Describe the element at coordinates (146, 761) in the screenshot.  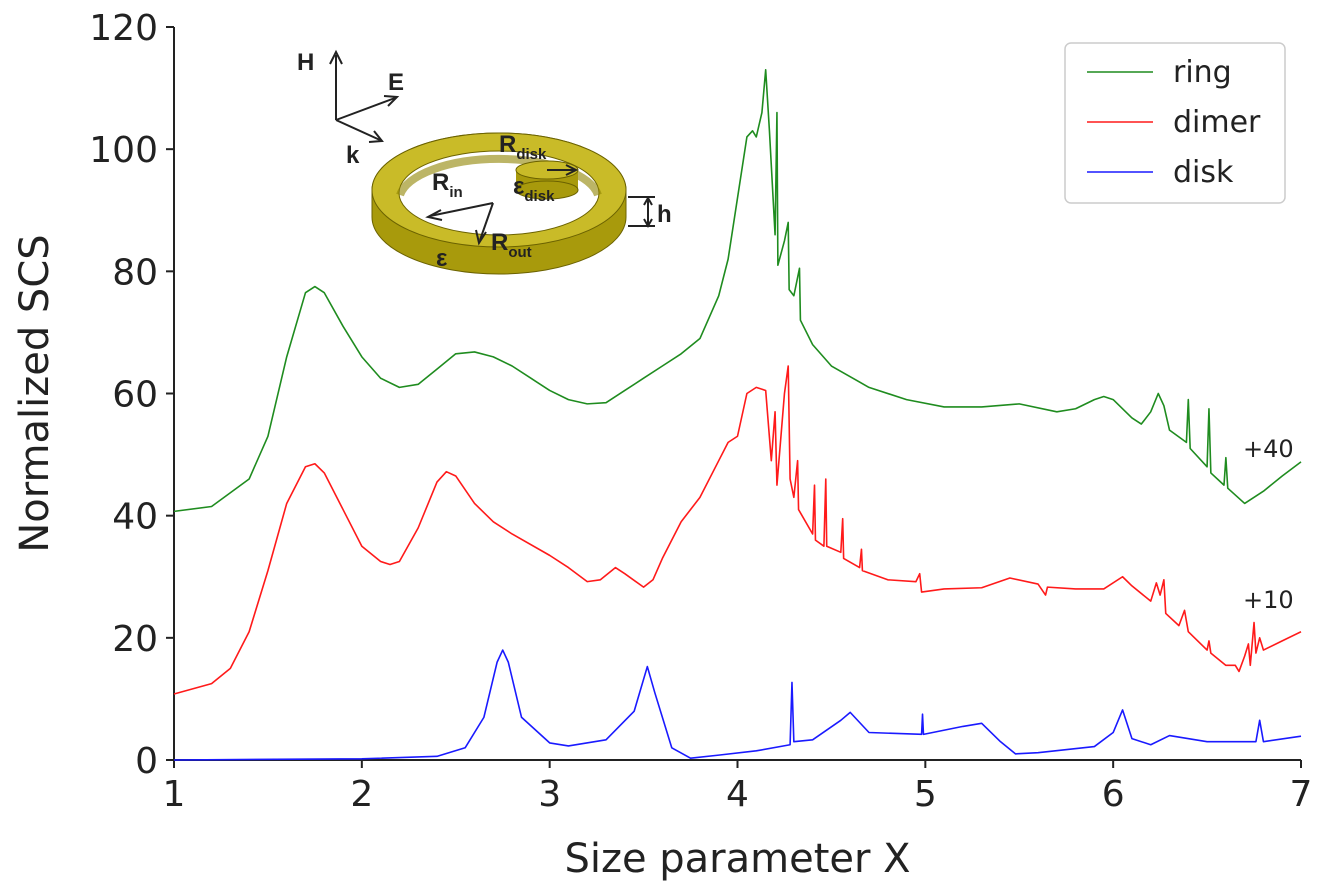
I see `y-tick-label: 0` at that location.